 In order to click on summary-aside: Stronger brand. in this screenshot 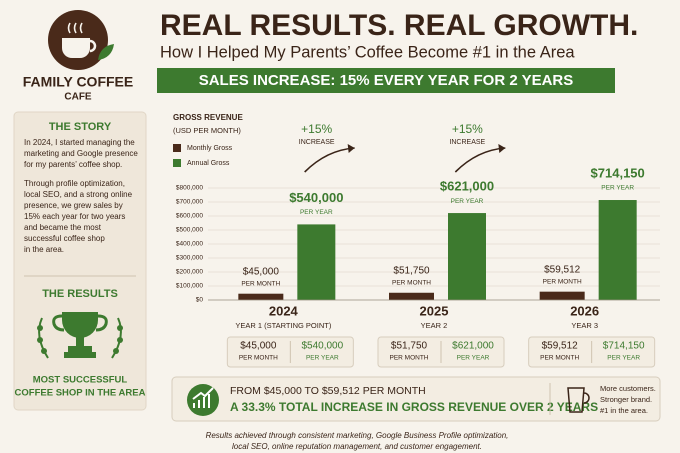, I will do `click(626, 399)`.